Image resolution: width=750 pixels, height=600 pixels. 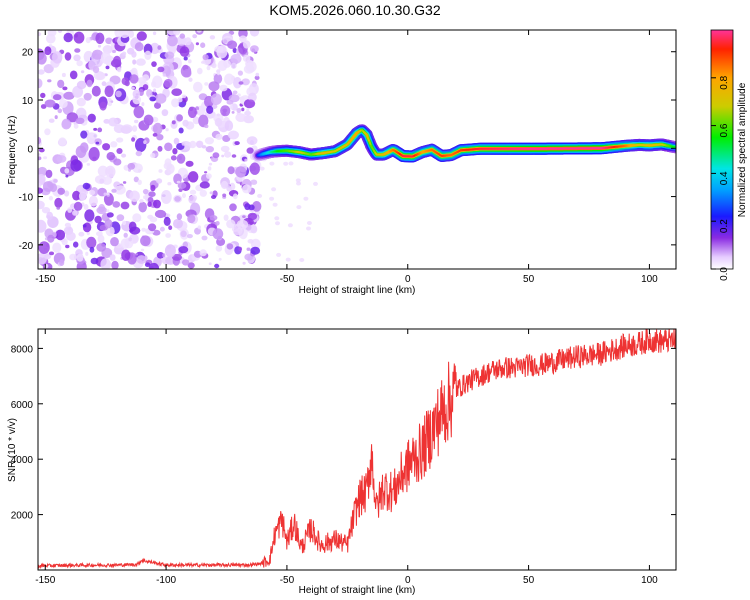 I want to click on spectrogram-y-tick-label: -10, so click(x=26, y=198).